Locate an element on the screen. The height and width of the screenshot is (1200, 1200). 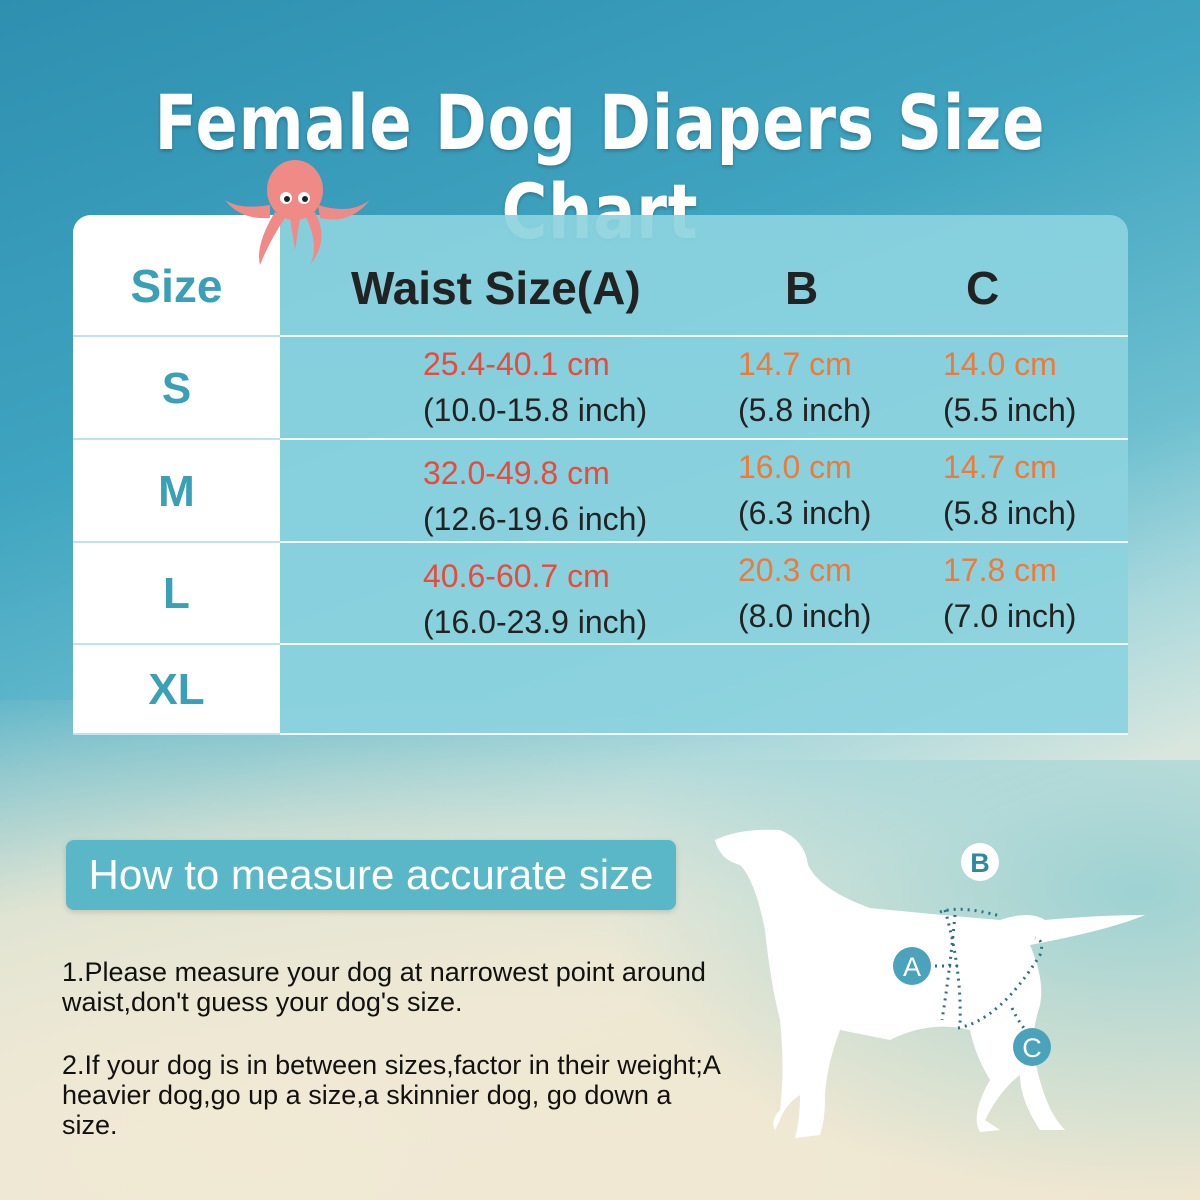
b-inch: (8.0 inch) is located at coordinates (805, 616).